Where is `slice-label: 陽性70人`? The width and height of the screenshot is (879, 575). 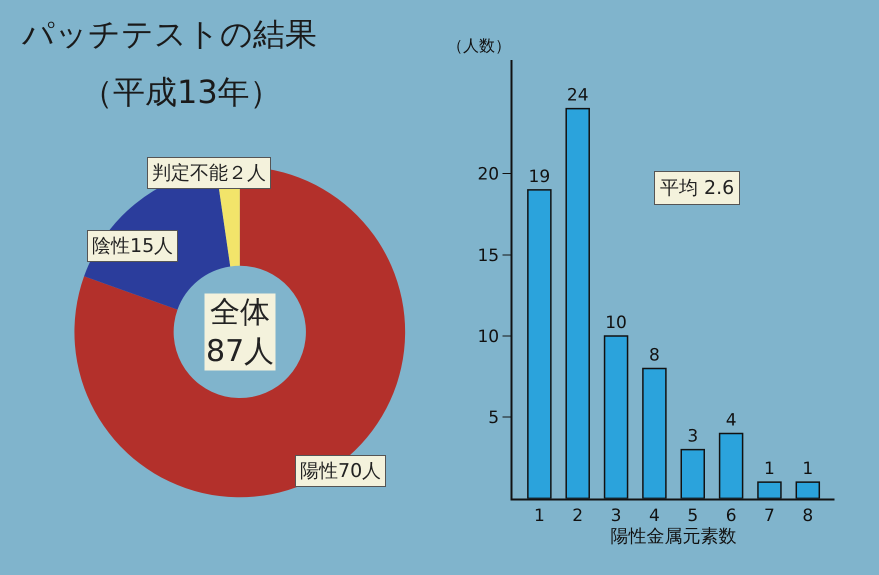
slice-label: 陽性70人 is located at coordinates (341, 471).